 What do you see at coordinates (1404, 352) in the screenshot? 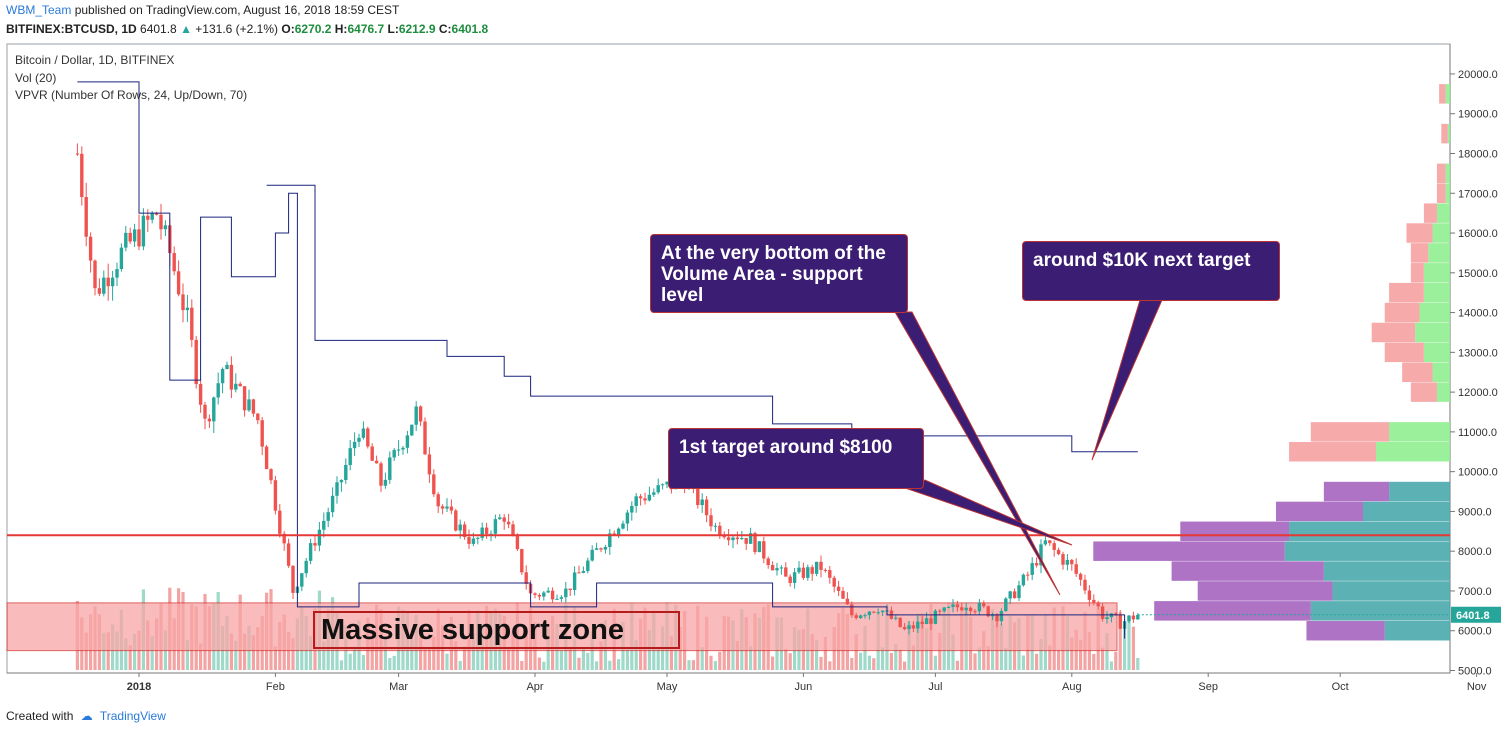
I see `vpvr-down-bar` at bounding box center [1404, 352].